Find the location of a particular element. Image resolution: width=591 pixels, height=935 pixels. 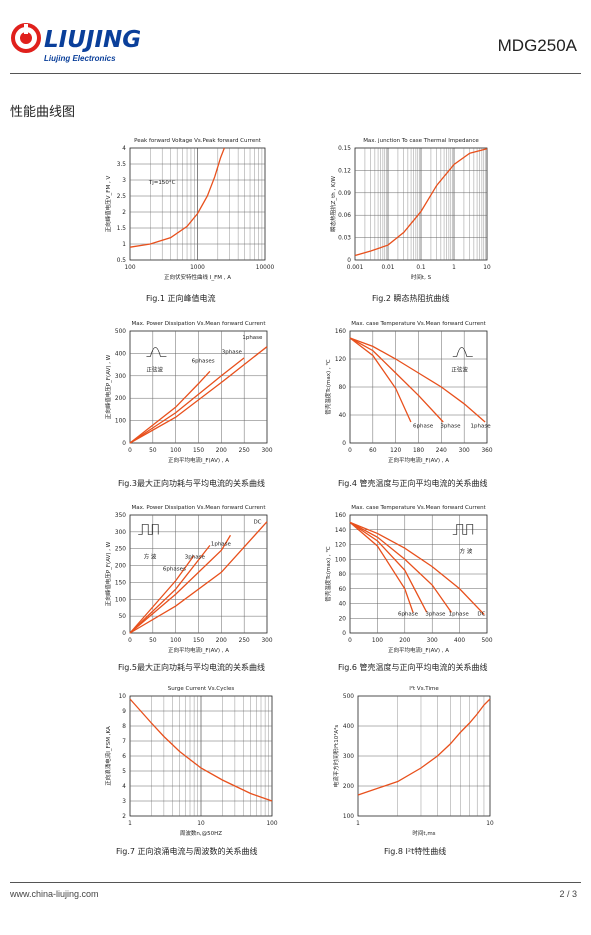

y-tick-label: 3.5 is located at coordinates (122, 165).